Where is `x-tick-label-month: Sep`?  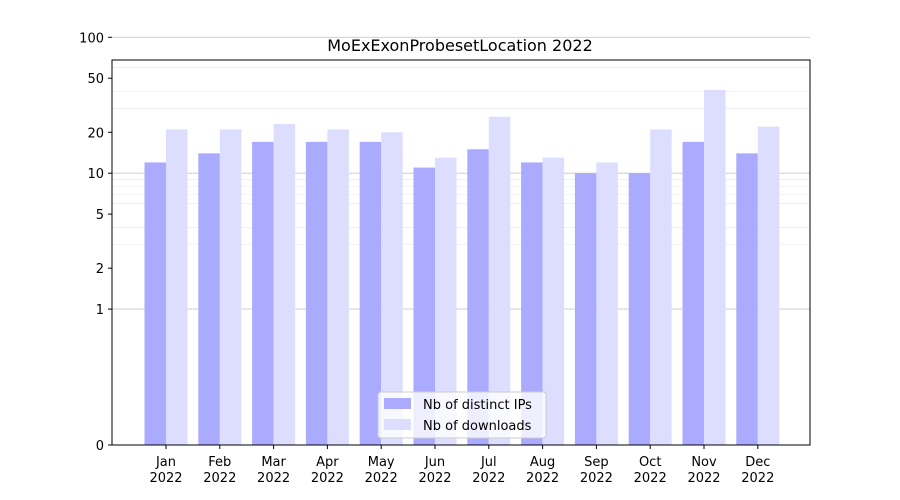
x-tick-label-month: Sep is located at coordinates (596, 462).